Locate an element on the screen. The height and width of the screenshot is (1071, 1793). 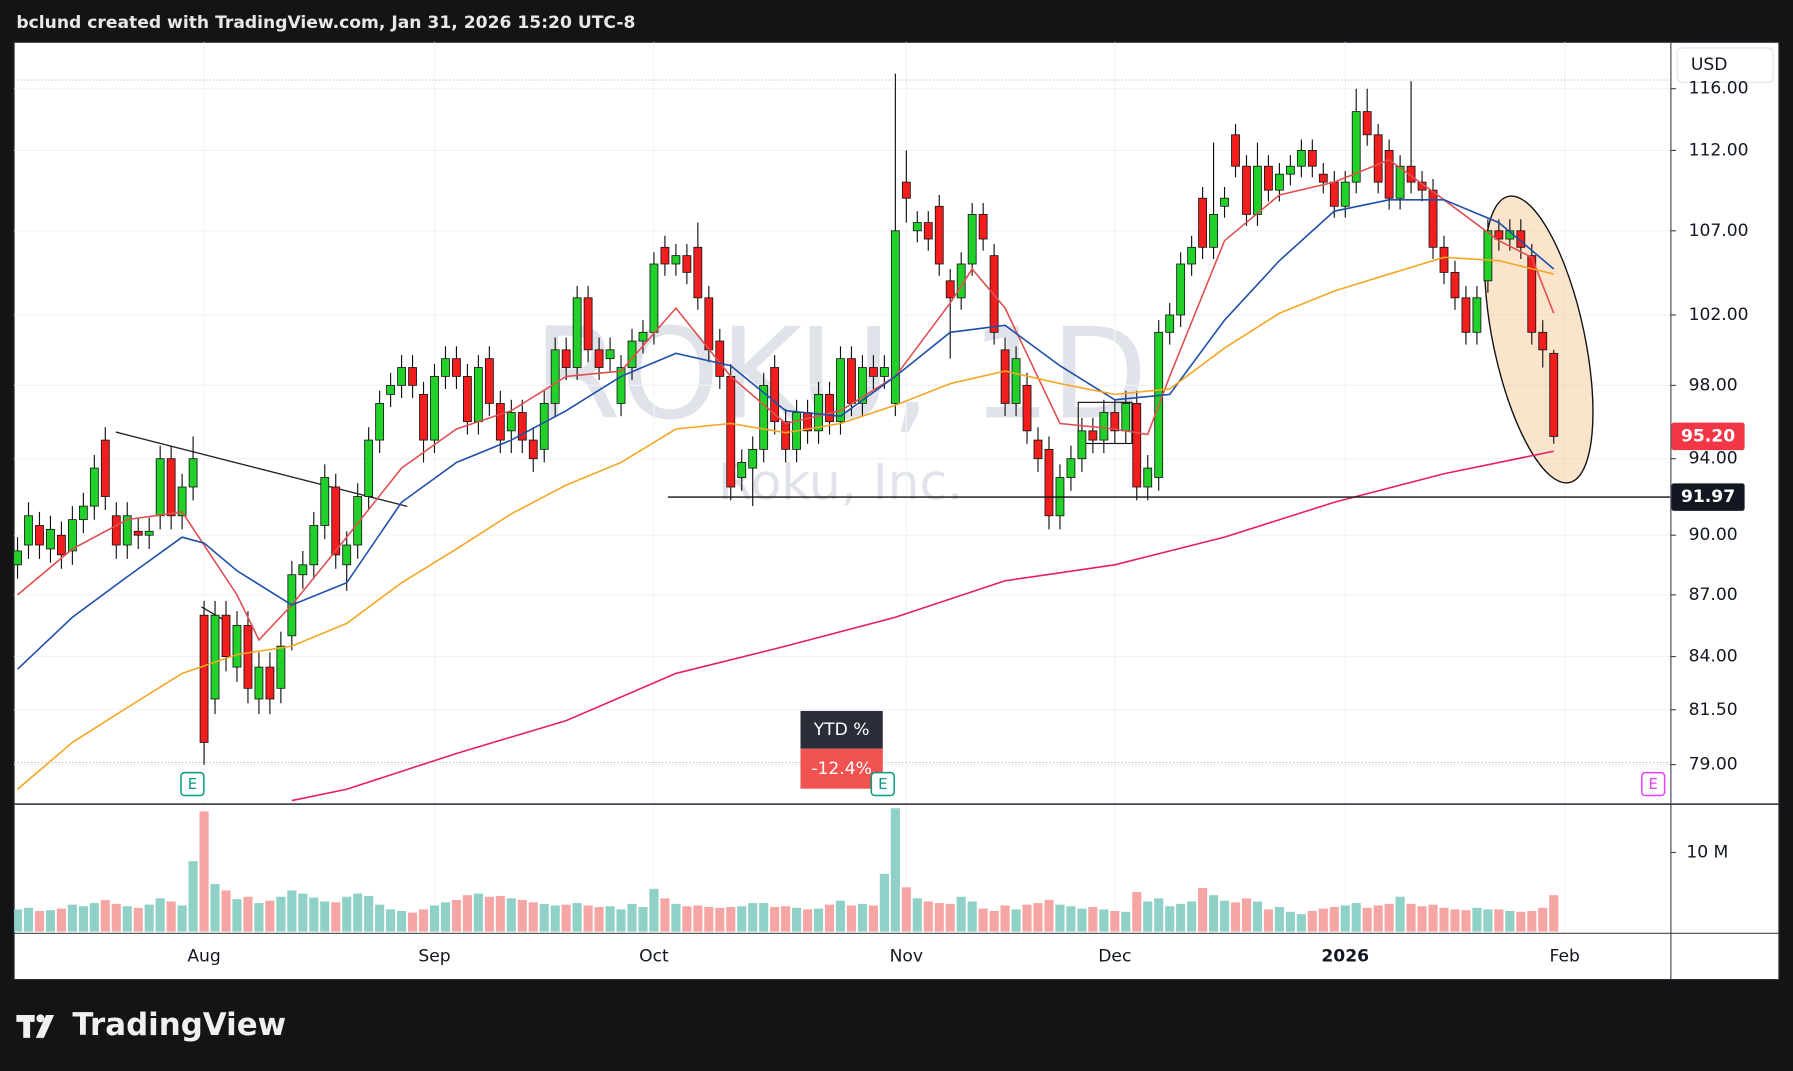
volume-tick-label: 10 M is located at coordinates (1707, 852).